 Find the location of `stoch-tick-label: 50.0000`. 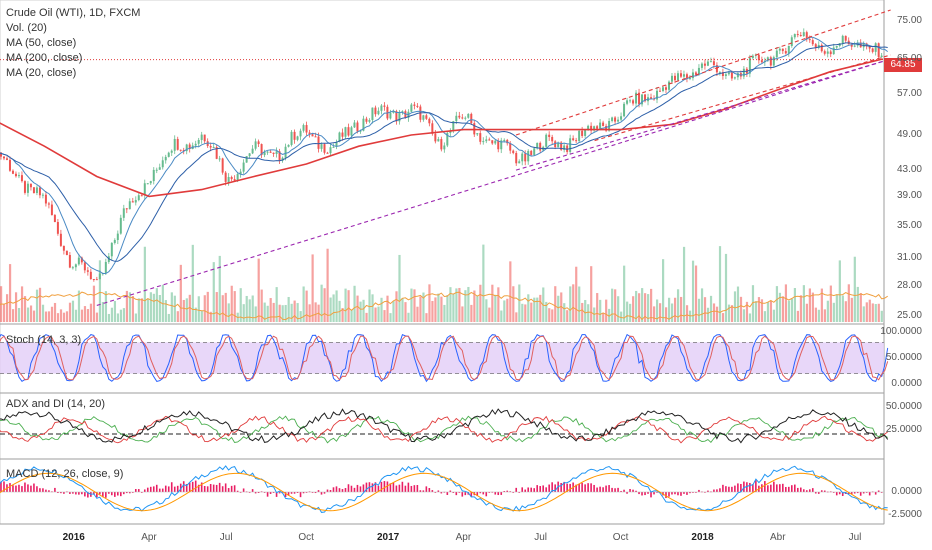

stoch-tick-label: 50.0000 is located at coordinates (903, 357).